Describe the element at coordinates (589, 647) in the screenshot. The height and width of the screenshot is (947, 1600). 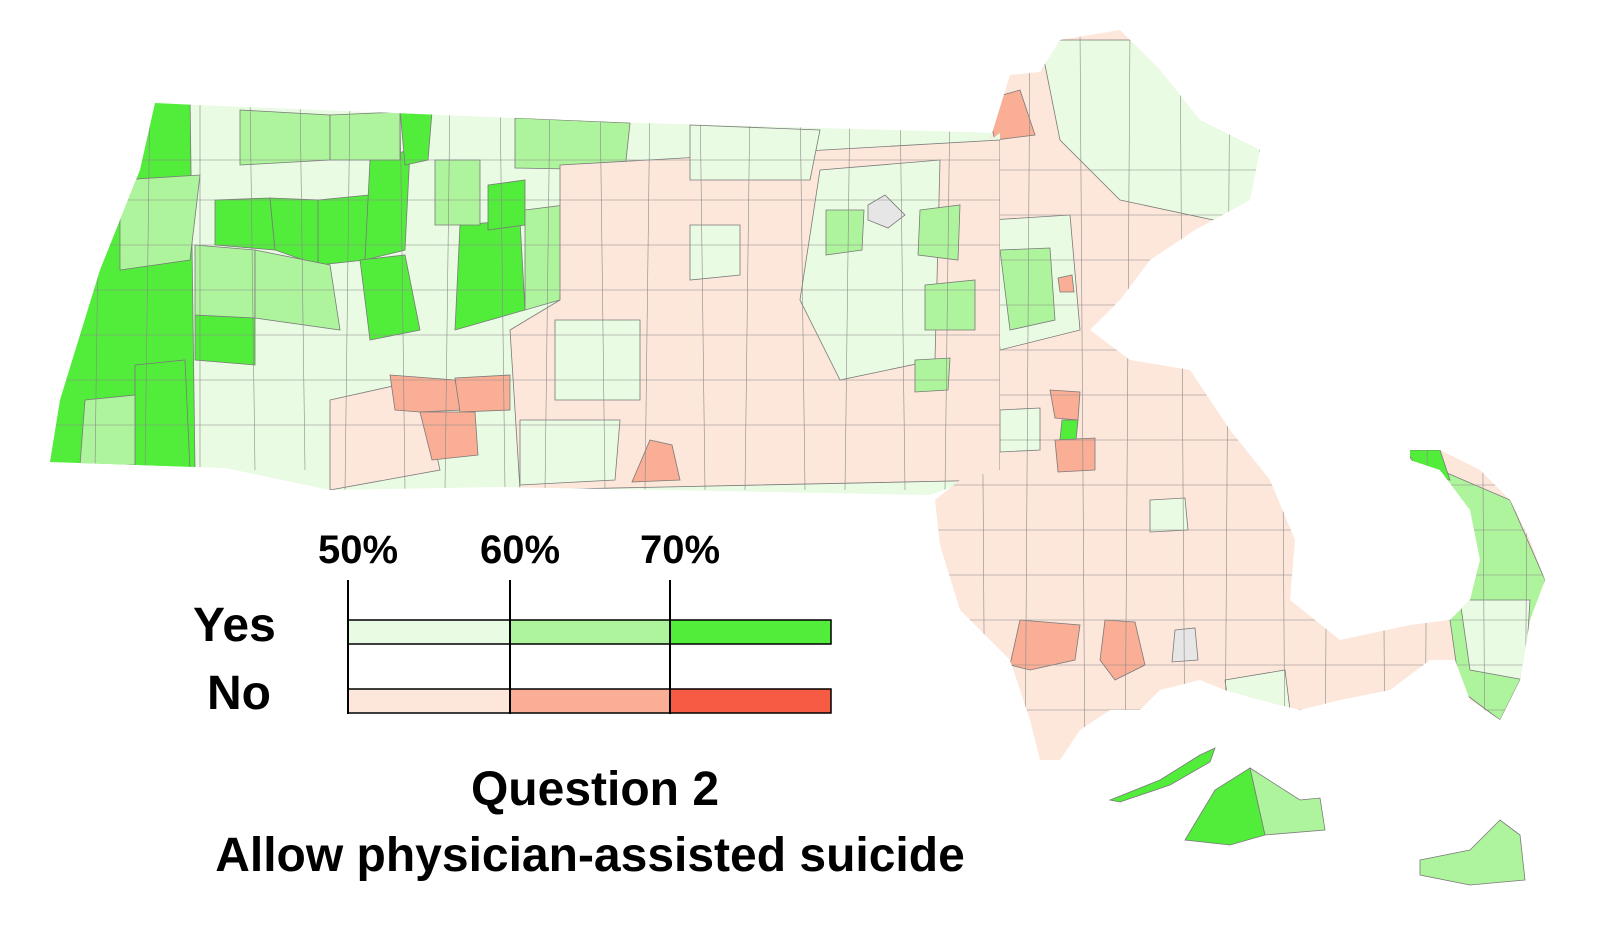
I see `legend-bars` at that location.